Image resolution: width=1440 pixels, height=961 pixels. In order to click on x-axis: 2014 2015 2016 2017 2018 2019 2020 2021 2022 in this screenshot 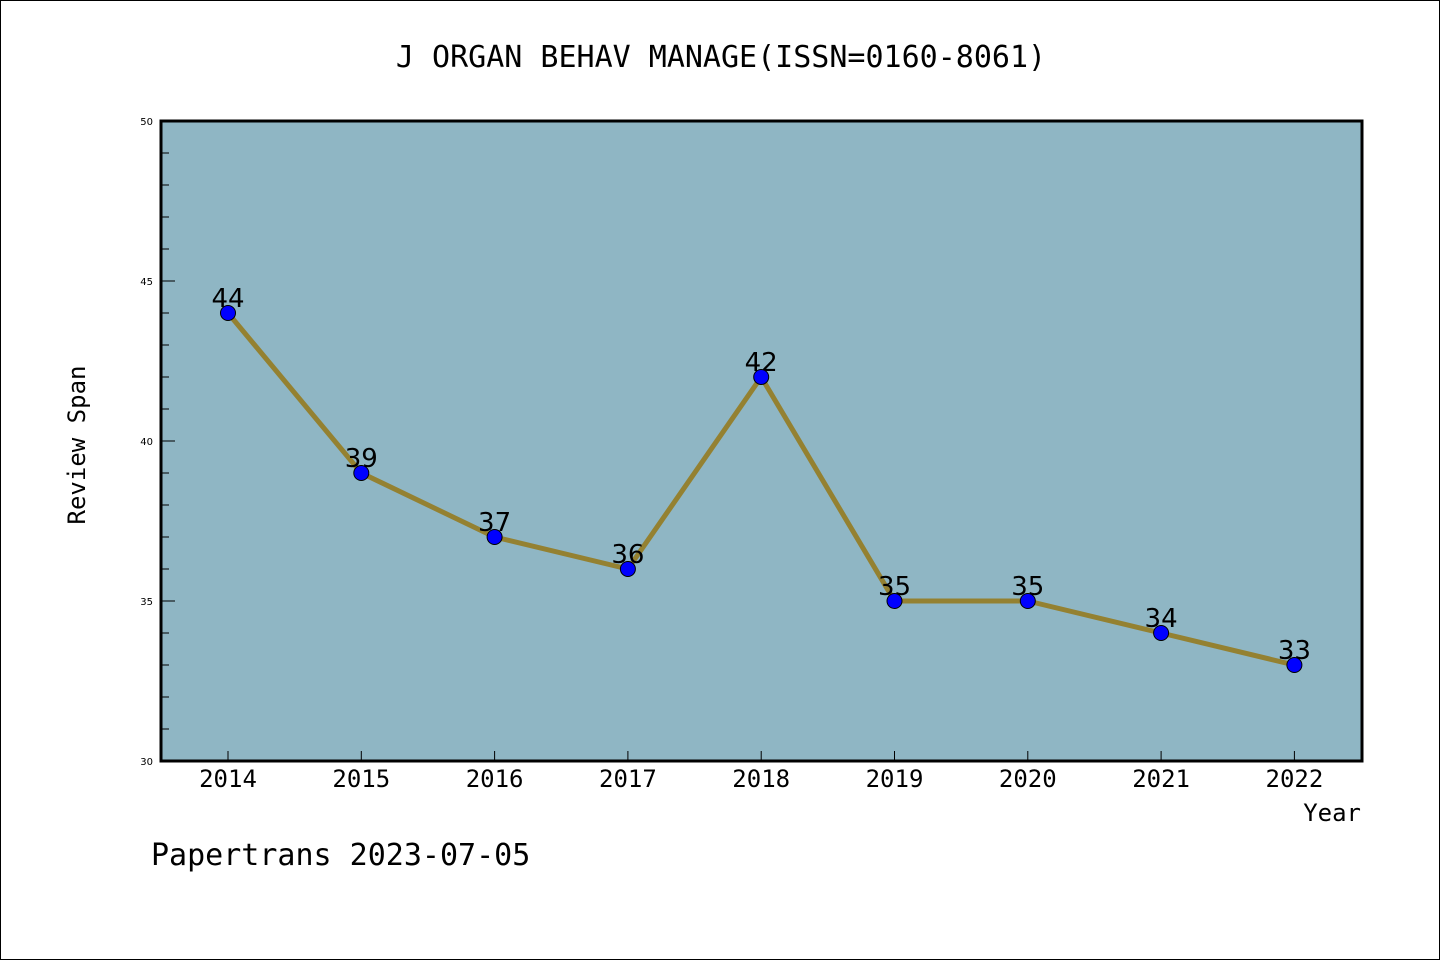, I will do `click(761, 772)`.